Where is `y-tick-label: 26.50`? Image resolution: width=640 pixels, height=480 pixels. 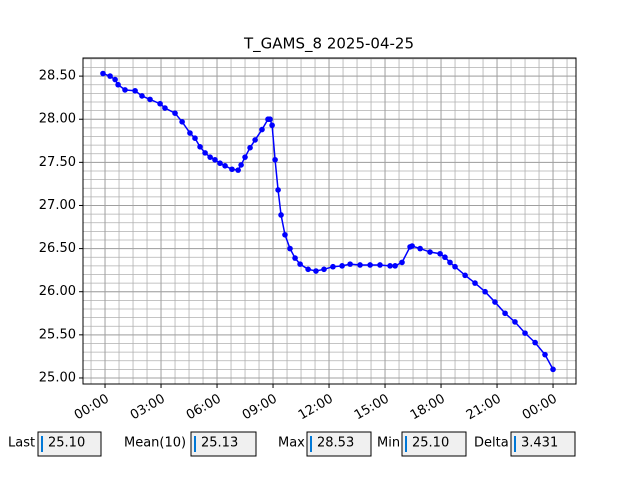 y-tick-label: 26.50 is located at coordinates (57, 248).